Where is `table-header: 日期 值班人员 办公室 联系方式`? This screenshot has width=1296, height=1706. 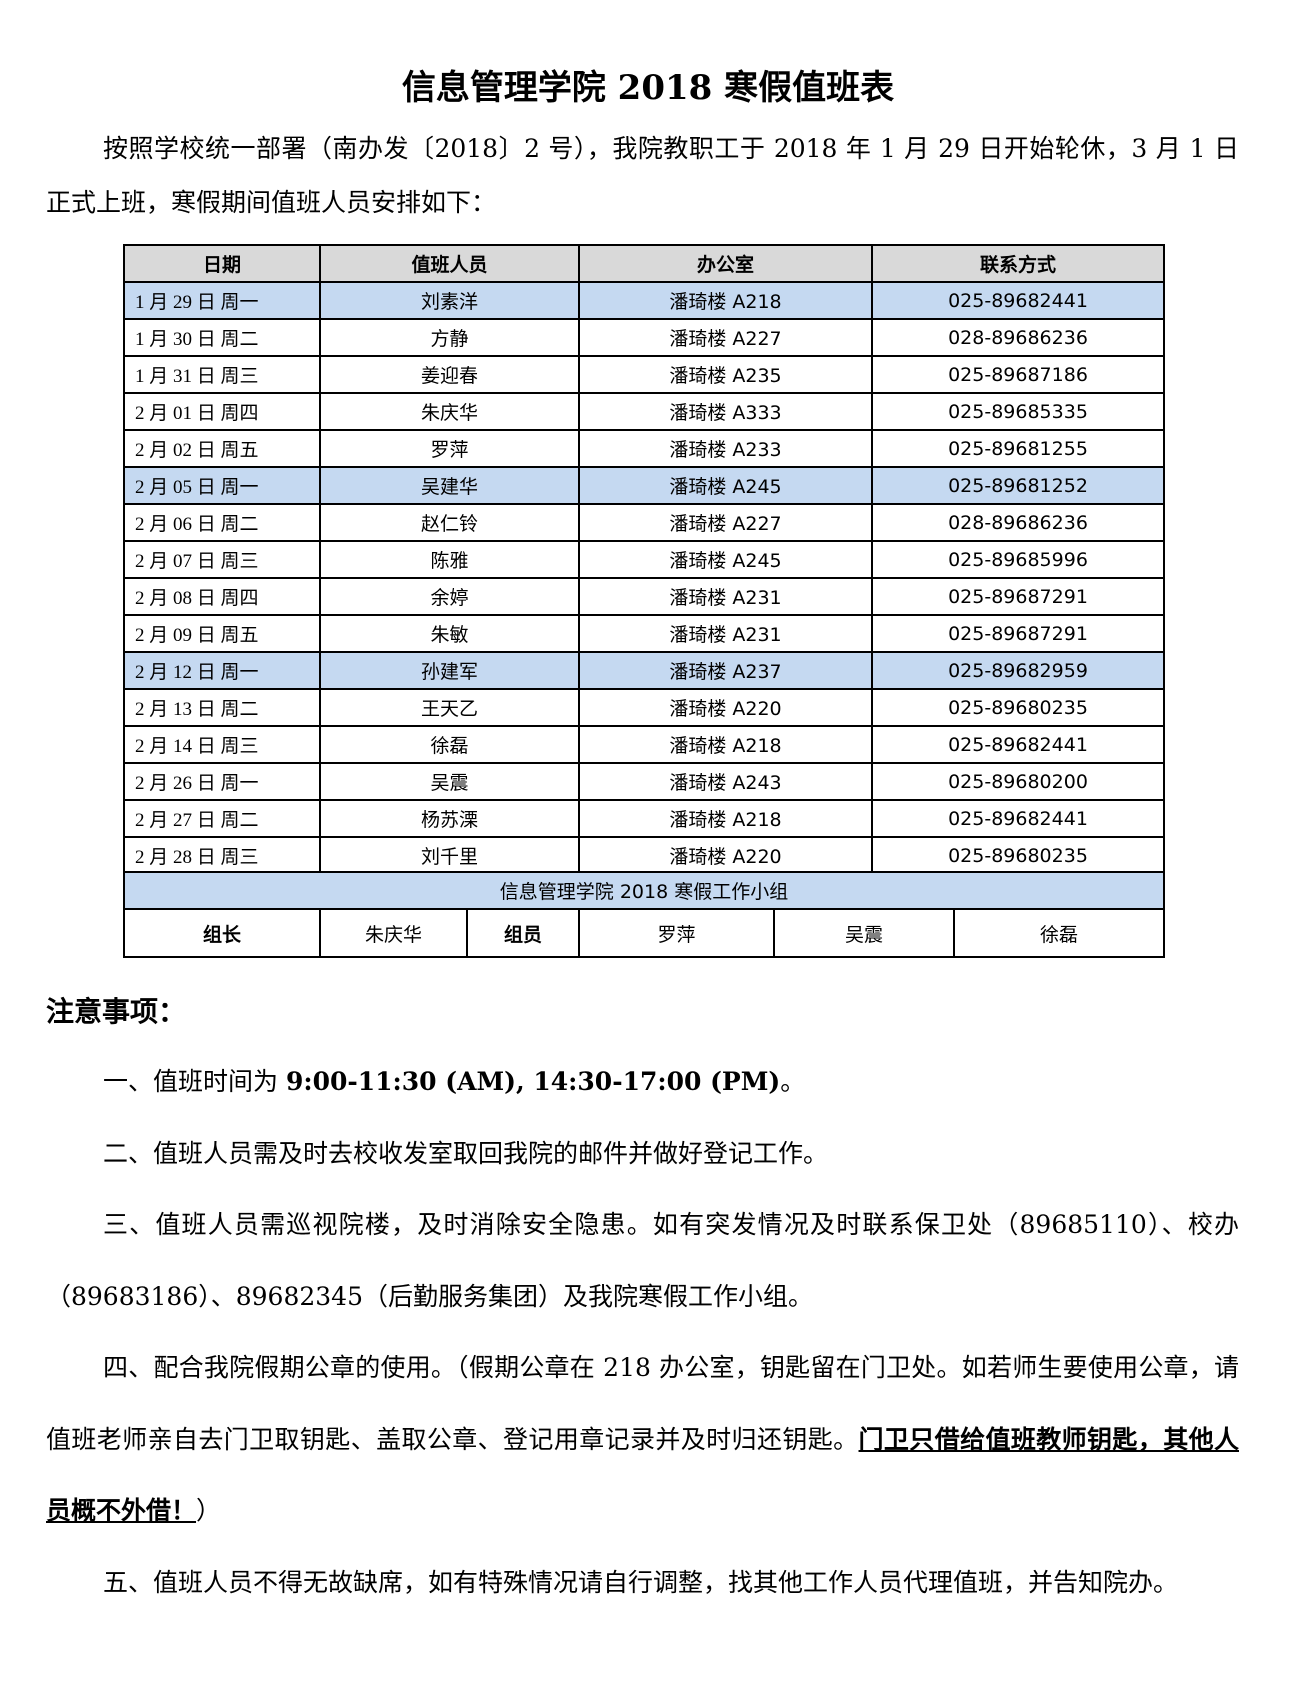 table-header: 日期 值班人员 办公室 联系方式 is located at coordinates (644, 263).